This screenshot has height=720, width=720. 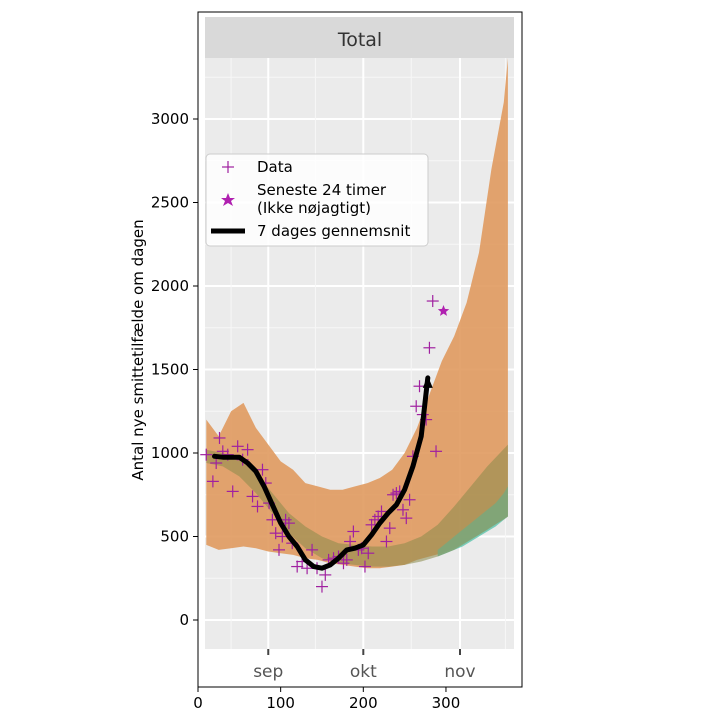 What do you see at coordinates (198, 703) in the screenshot?
I see `x-tick-label: 0` at bounding box center [198, 703].